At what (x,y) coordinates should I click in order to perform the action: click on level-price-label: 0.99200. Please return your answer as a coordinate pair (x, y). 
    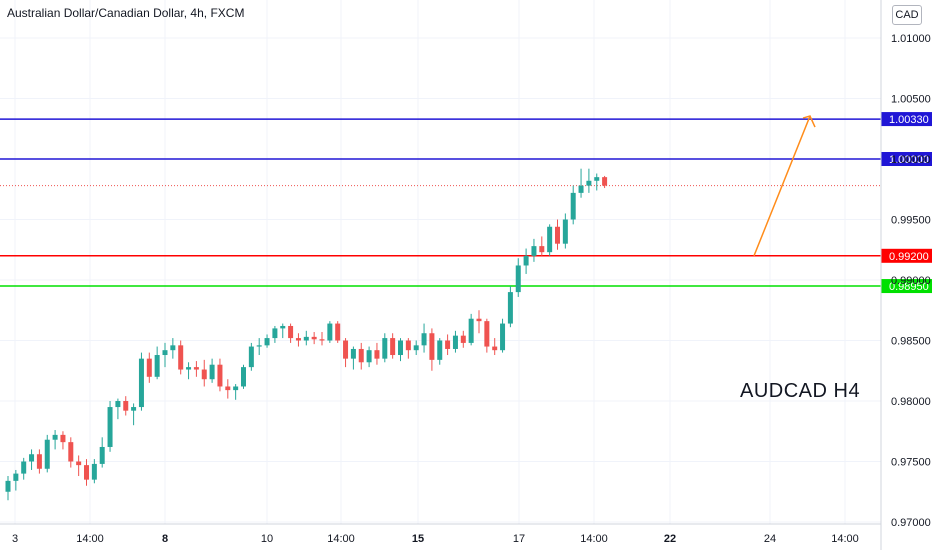
    Looking at the image, I should click on (909, 257).